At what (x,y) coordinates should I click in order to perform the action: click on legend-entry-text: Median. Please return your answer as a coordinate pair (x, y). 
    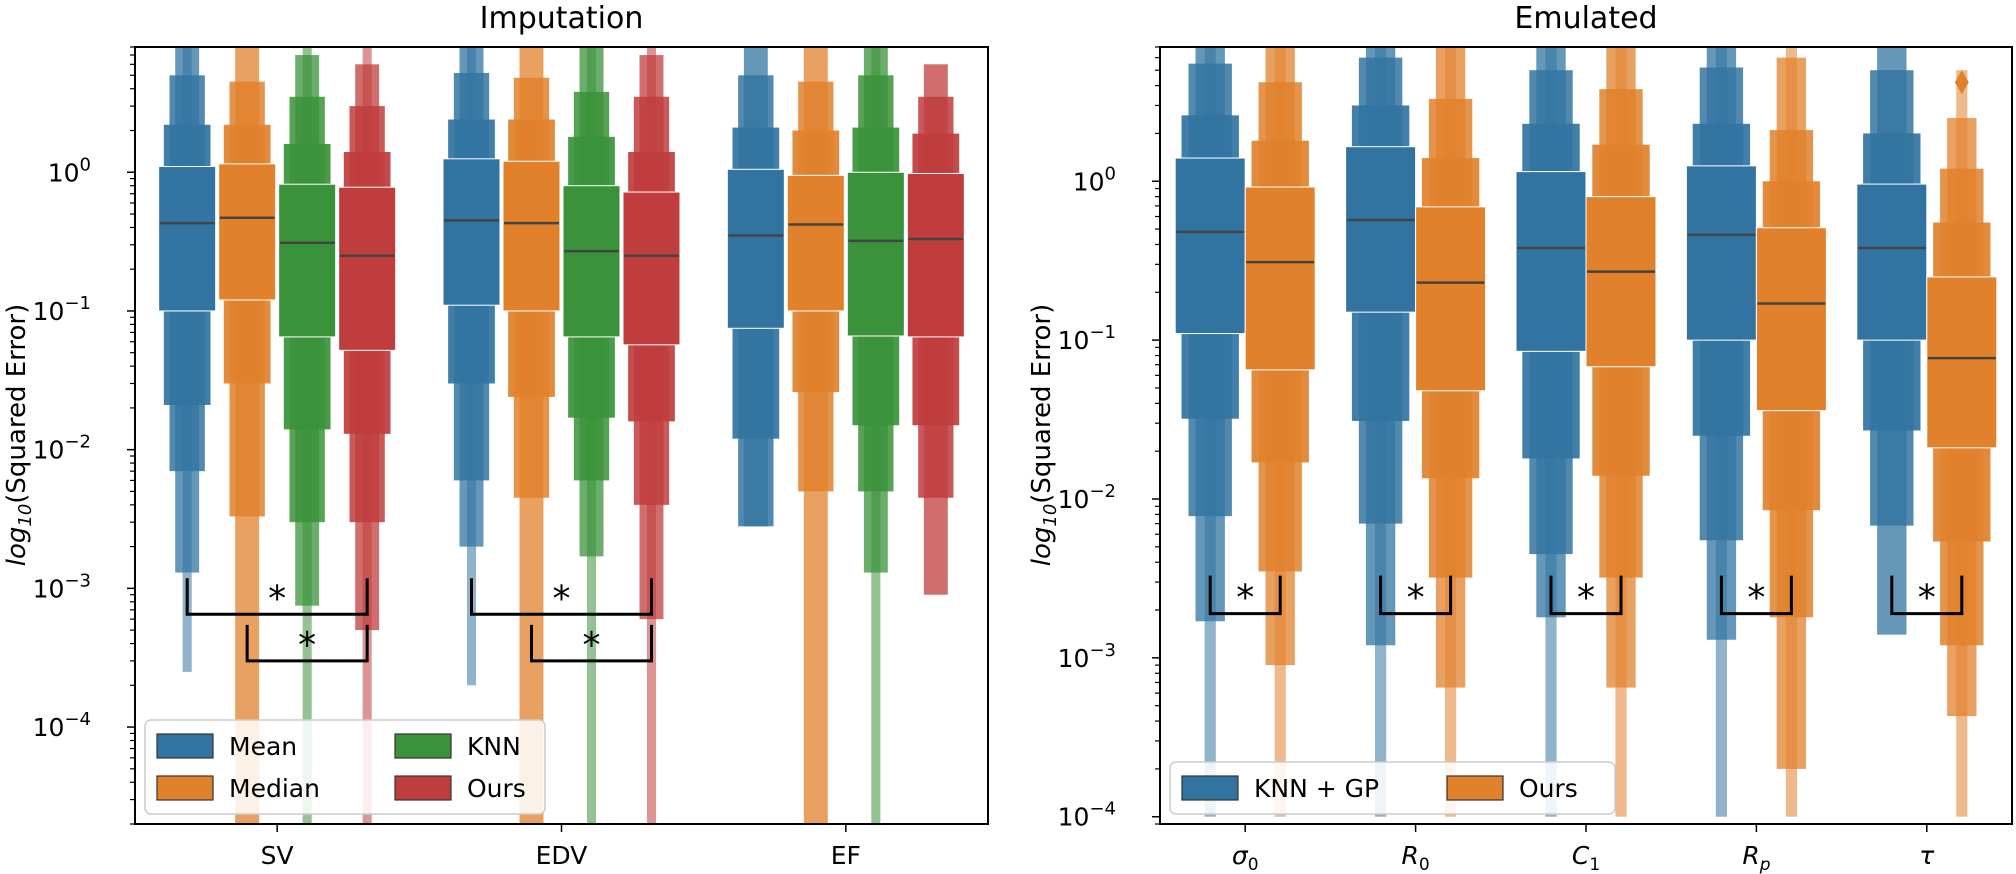
    Looking at the image, I should click on (274, 788).